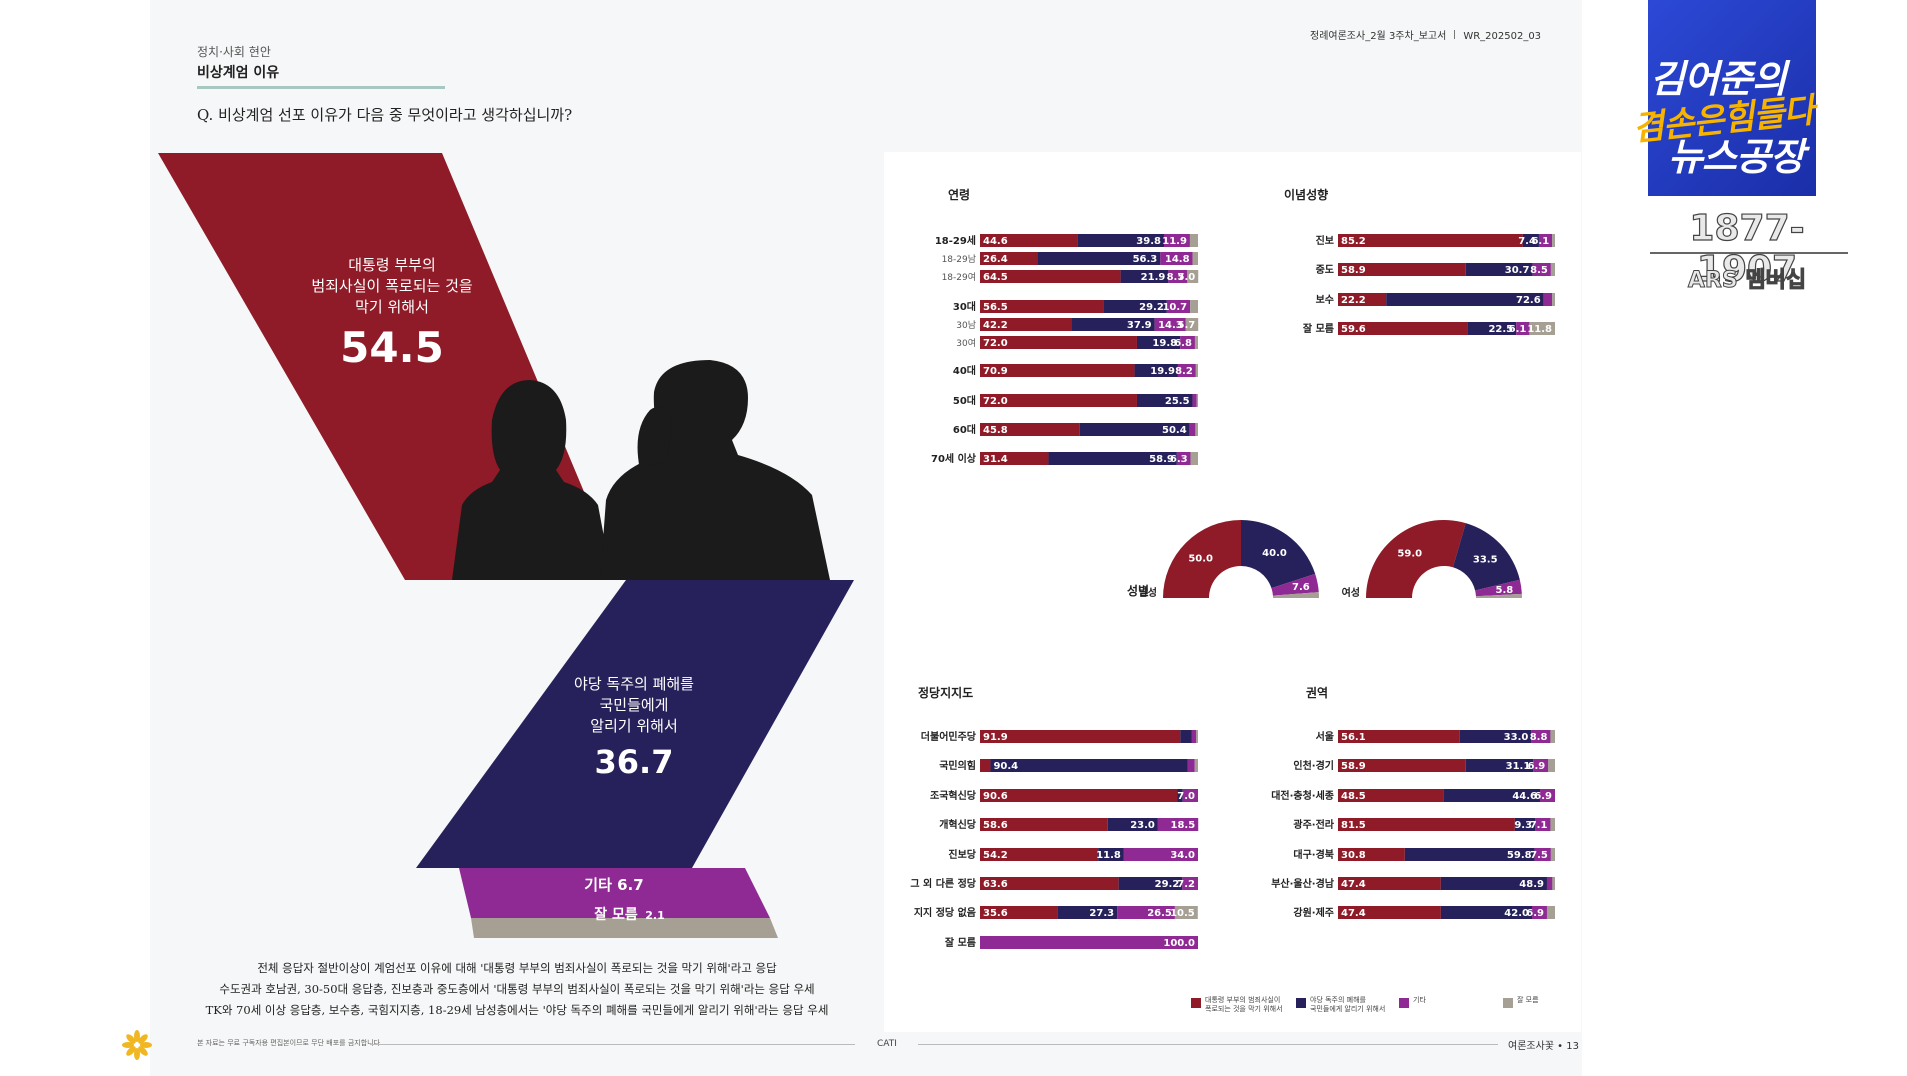 This screenshot has height=1076, width=1907. What do you see at coordinates (955, 240) in the screenshot?
I see `category-label-0-0: 18-29세` at bounding box center [955, 240].